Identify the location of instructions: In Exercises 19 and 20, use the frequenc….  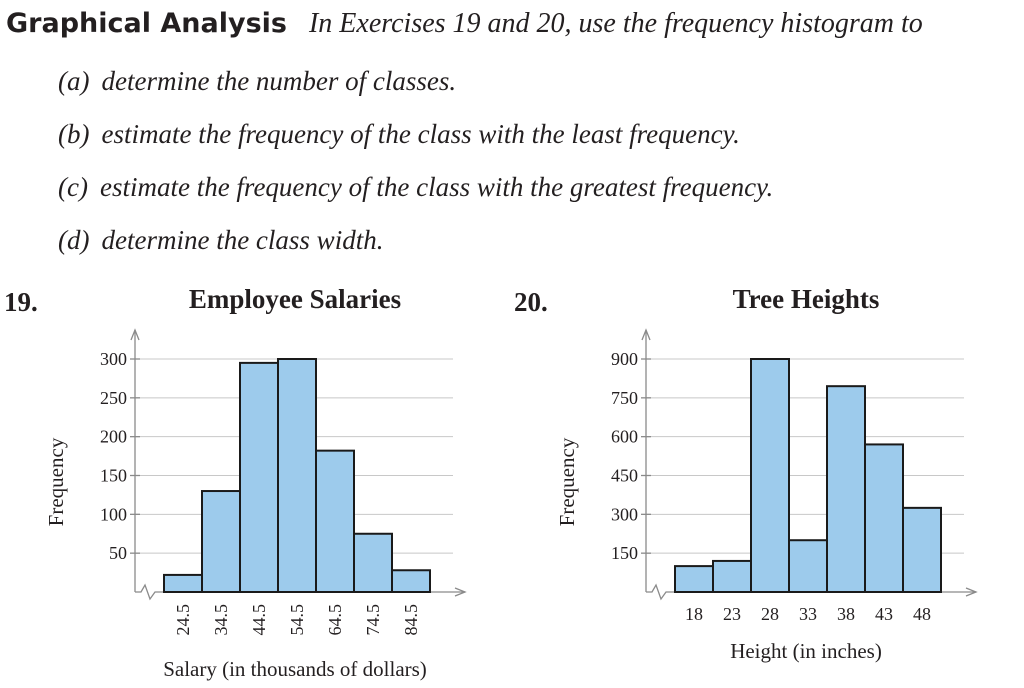
(615, 23).